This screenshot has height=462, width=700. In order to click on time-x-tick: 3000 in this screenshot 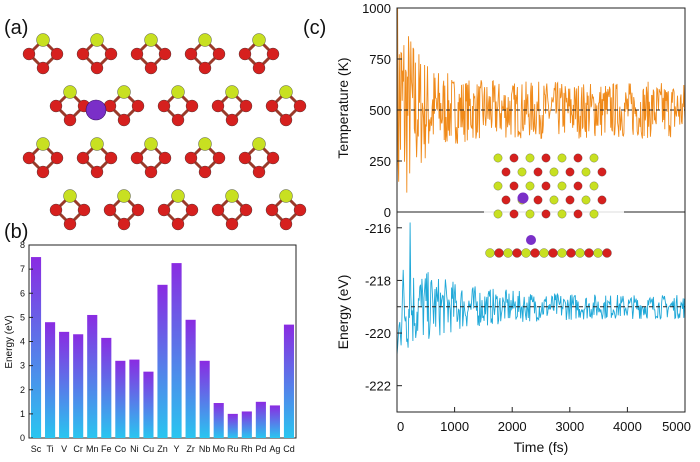, I will do `click(569, 426)`.